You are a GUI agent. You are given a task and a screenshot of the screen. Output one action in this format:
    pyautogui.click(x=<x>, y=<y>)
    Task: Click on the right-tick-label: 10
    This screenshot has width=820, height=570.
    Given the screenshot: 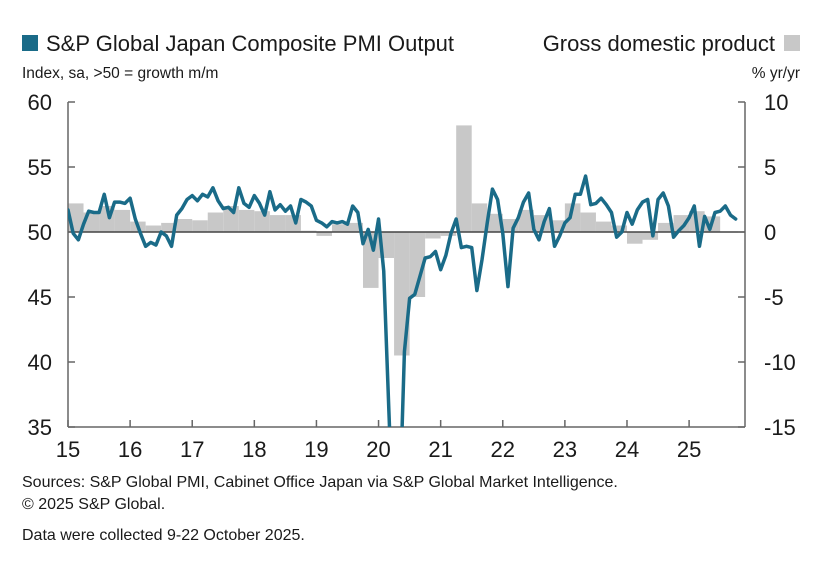 What is the action you would take?
    pyautogui.click(x=776, y=102)
    